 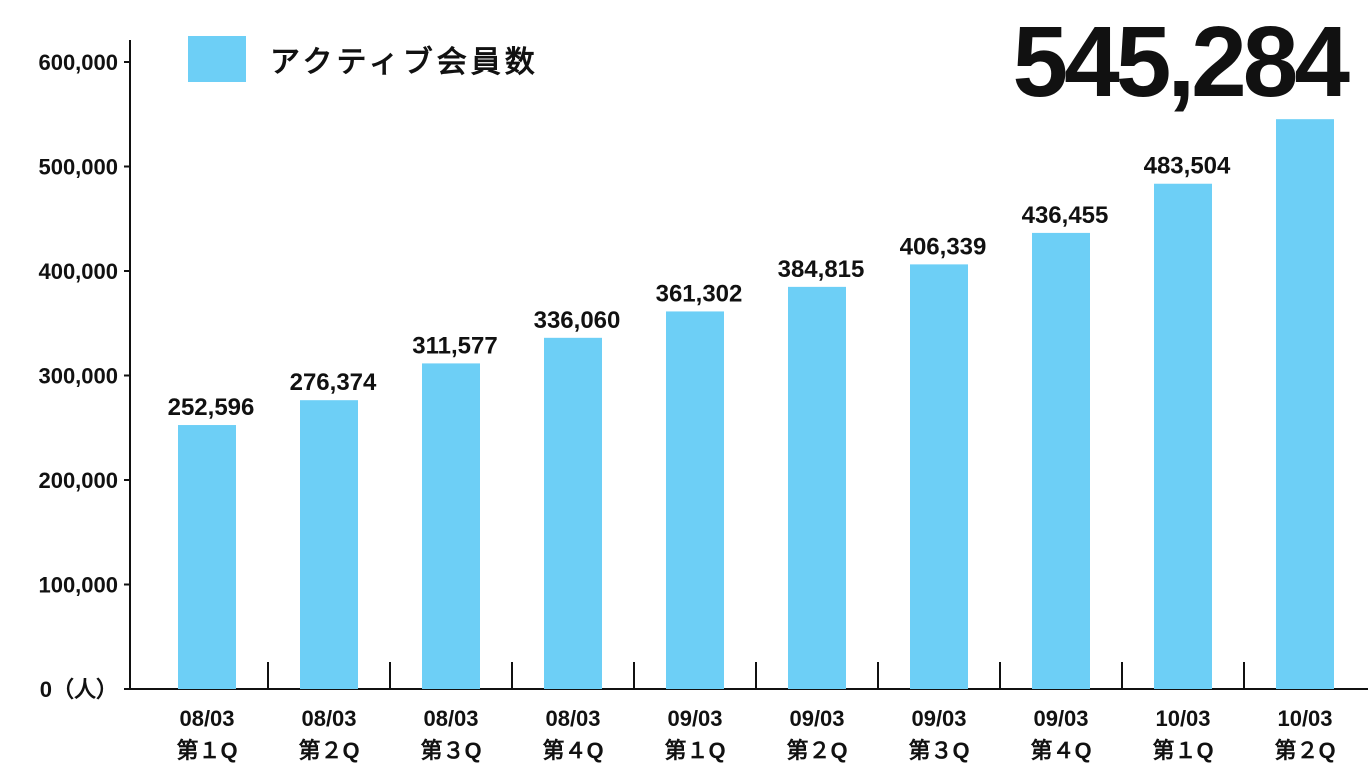 I want to click on y-tick-label: 0（人）, so click(x=79, y=689).